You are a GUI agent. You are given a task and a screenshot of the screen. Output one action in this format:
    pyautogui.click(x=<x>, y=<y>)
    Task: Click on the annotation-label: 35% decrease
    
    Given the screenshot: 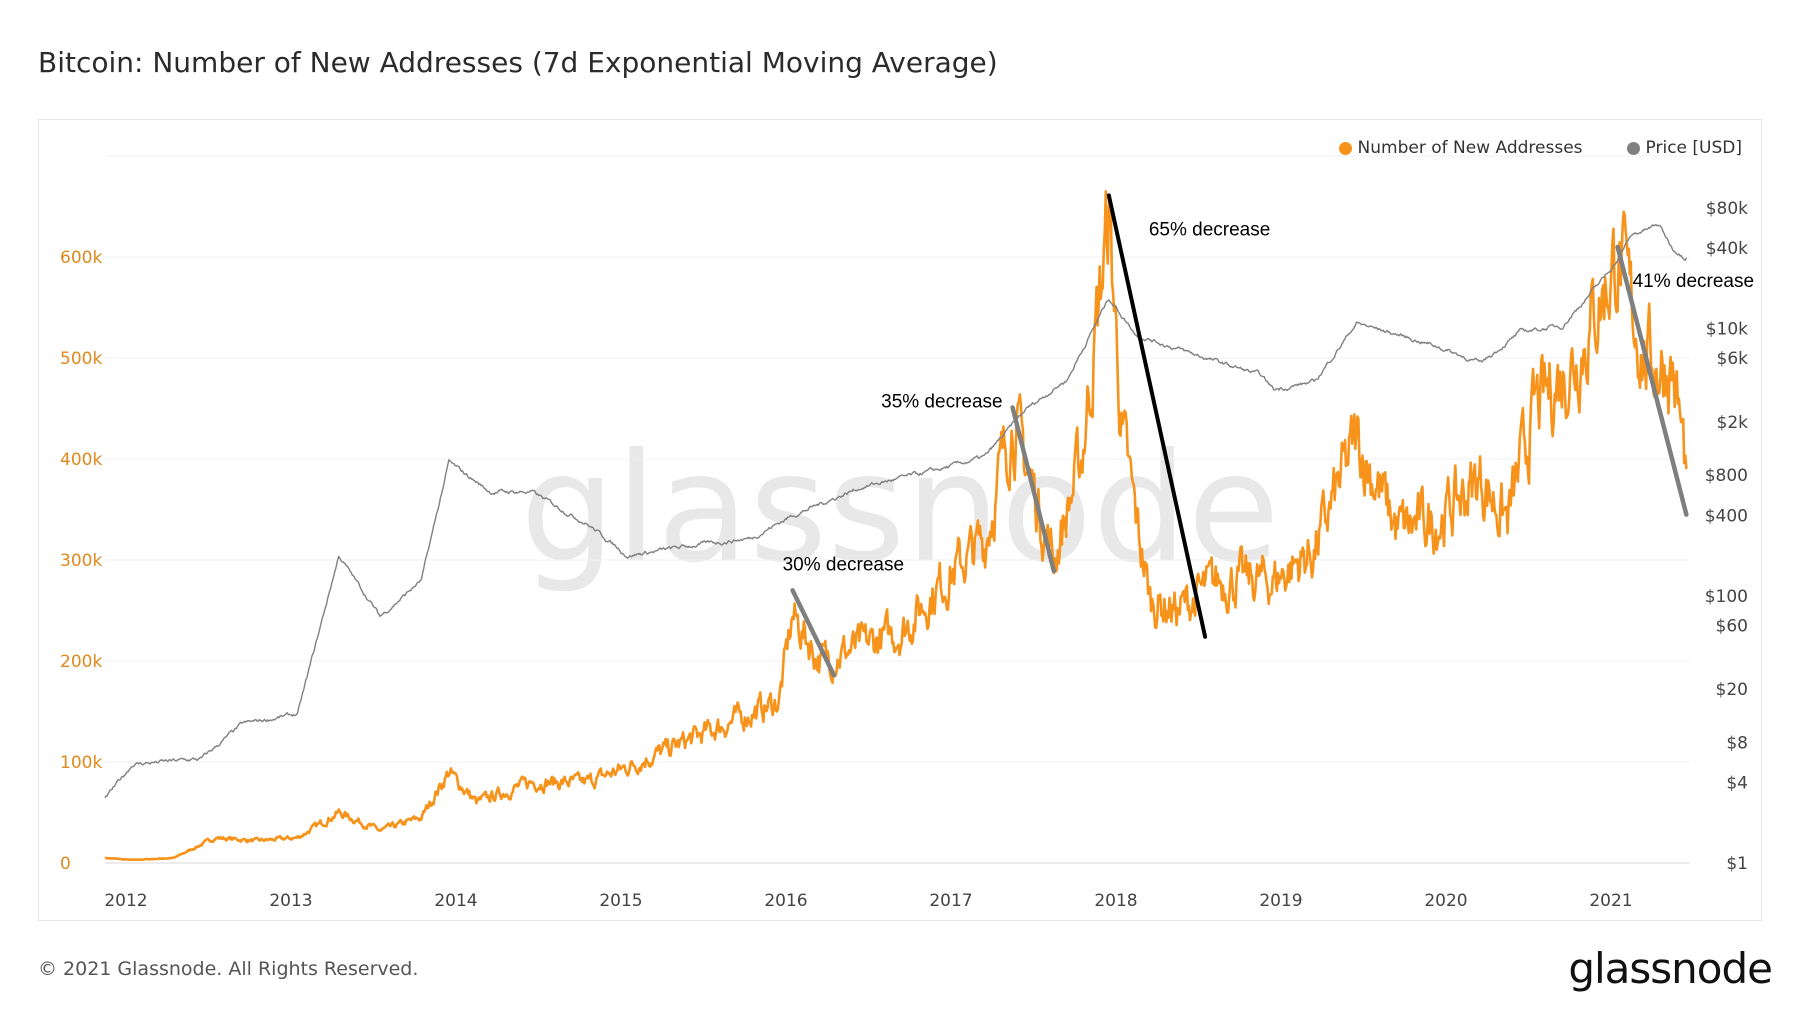 What is the action you would take?
    pyautogui.click(x=941, y=401)
    